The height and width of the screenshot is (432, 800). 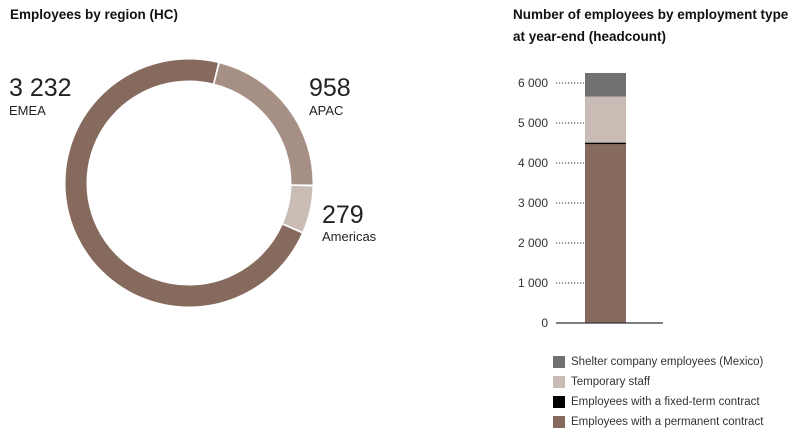 What do you see at coordinates (665, 402) in the screenshot?
I see `legend-label-fixed-term: Employees with a fixed-term contract` at bounding box center [665, 402].